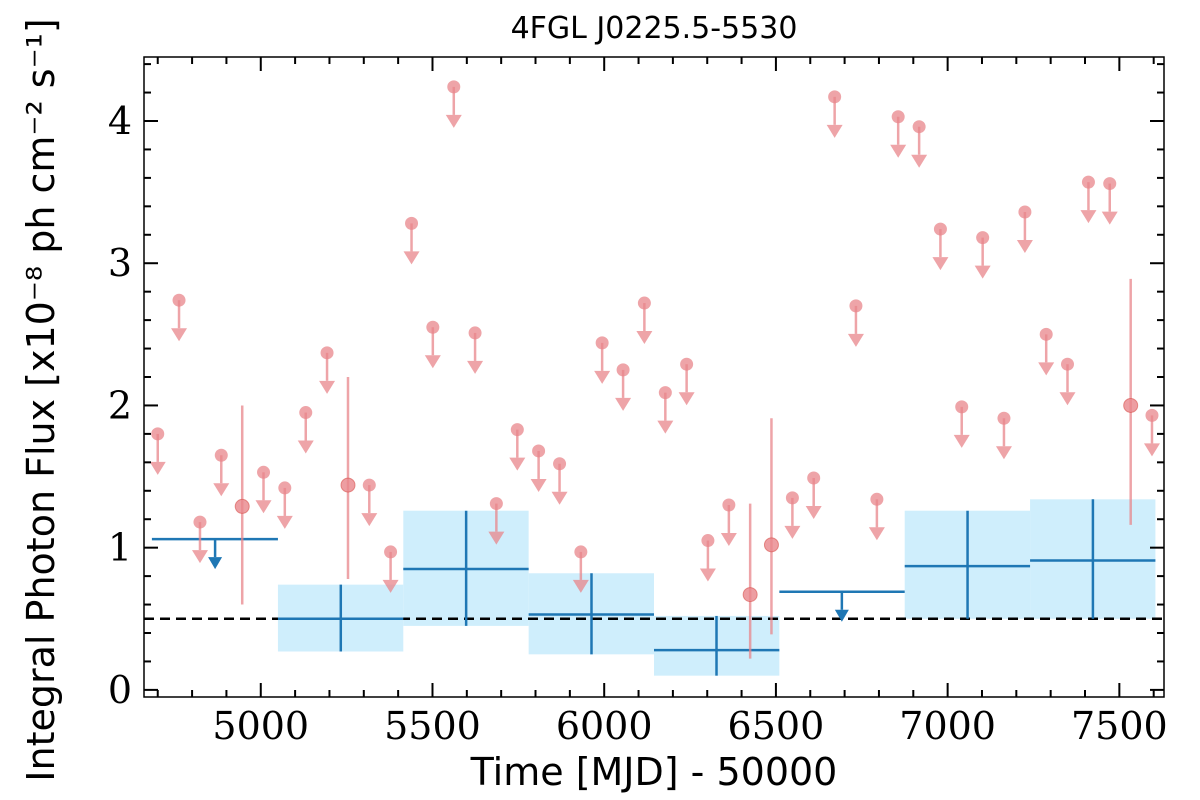 Image resolution: width=1200 pixels, height=800 pixels. What do you see at coordinates (604, 726) in the screenshot?
I see `x-tick-label: 6000` at bounding box center [604, 726].